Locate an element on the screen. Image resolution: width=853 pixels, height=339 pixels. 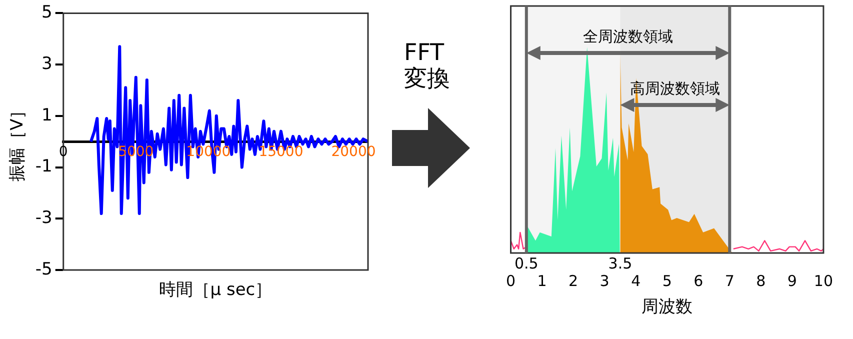
x-tick-label: 3 is located at coordinates (605, 281).